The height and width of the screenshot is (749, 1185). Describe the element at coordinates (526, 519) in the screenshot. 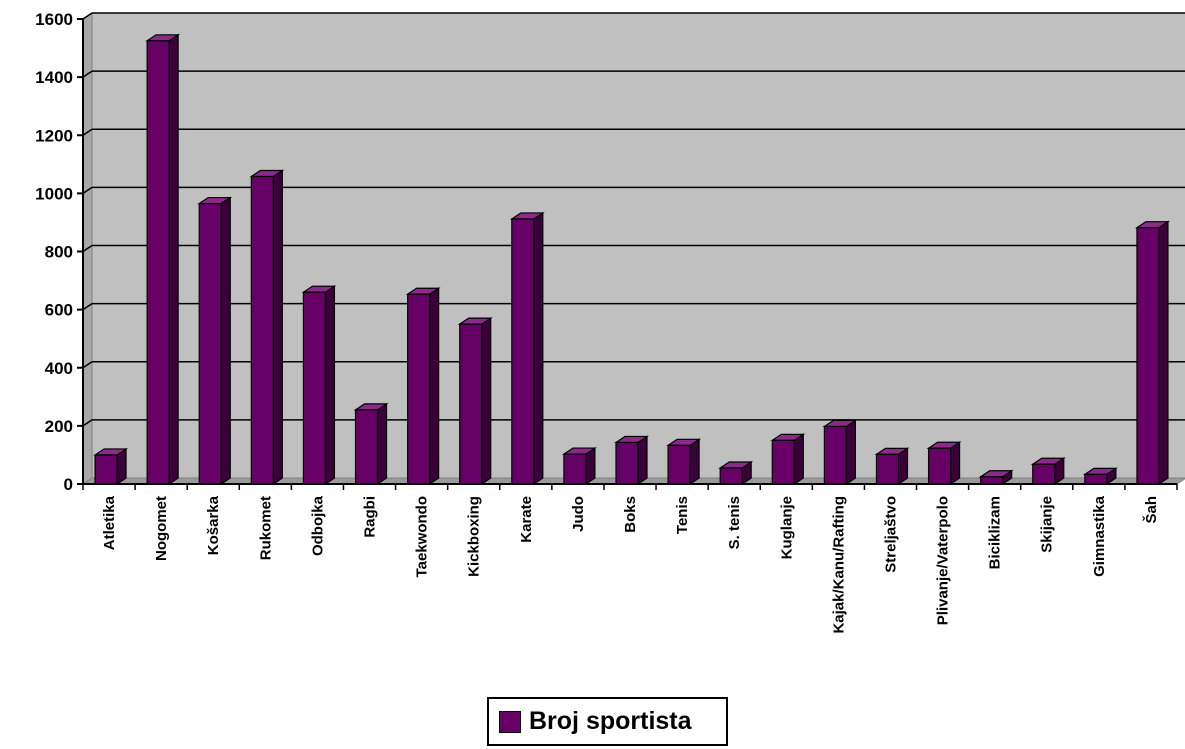

I see `x-tick-label: Karate` at that location.